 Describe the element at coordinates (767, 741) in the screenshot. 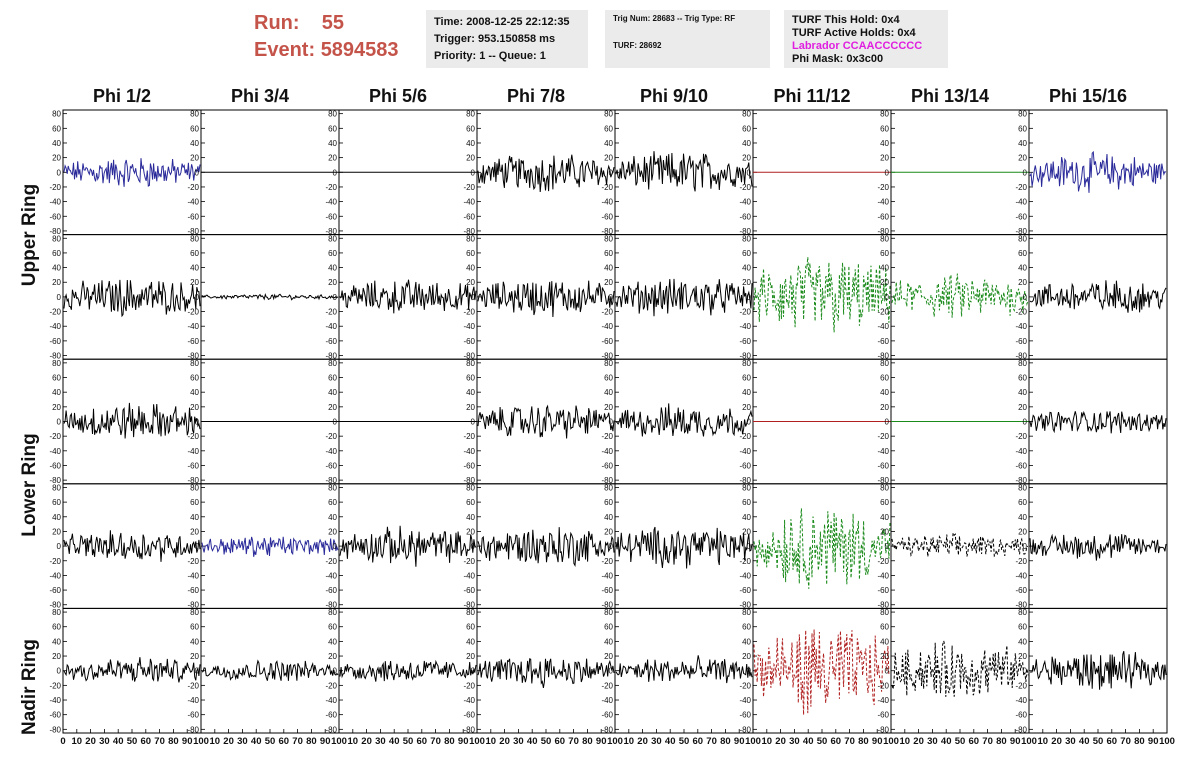

I see `x-tick-label: 10` at that location.